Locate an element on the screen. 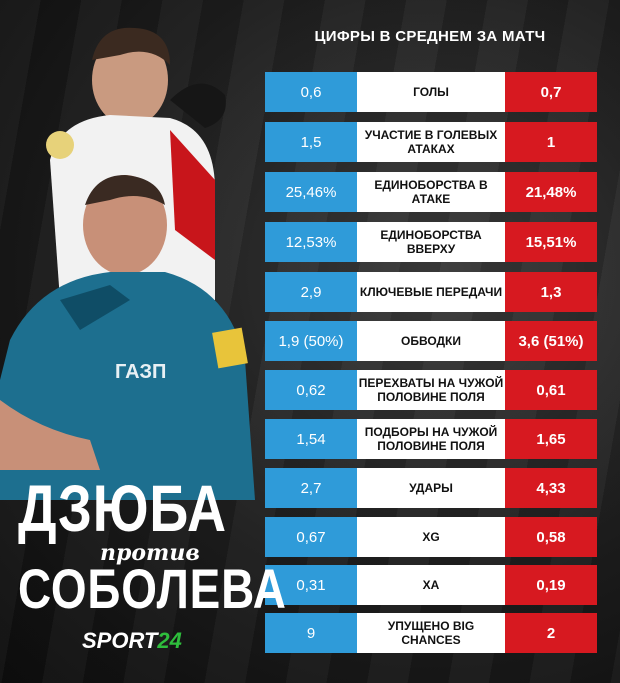  stat-row: 2,9 КЛЮЧЕВЫЕ ПЕРЕДАЧИ 1,3 is located at coordinates (431, 292).